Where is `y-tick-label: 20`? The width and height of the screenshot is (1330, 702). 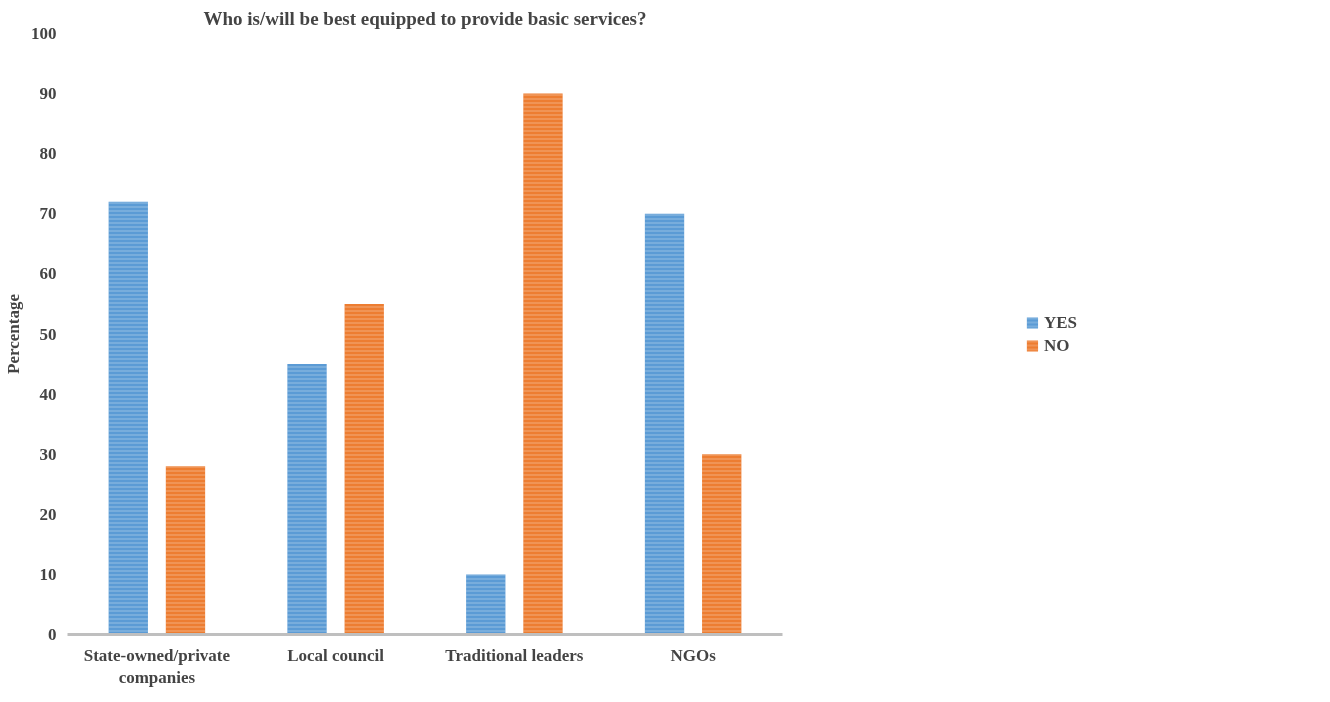
y-tick-label: 20 is located at coordinates (48, 514).